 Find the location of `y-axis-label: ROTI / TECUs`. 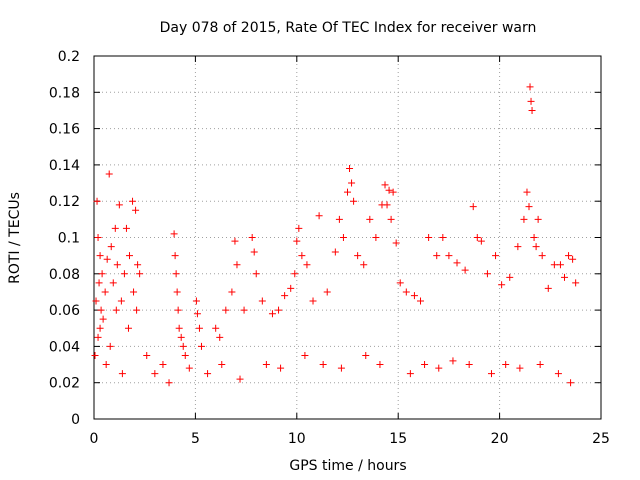

y-axis-label: ROTI / TECUs is located at coordinates (15, 238).